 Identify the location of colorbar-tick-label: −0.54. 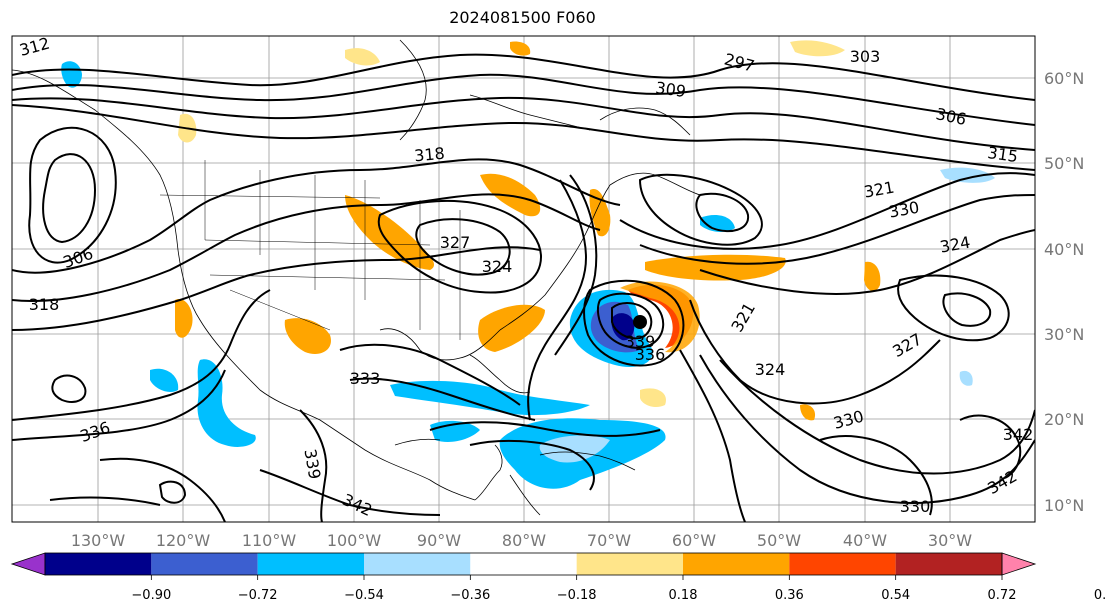
(364, 595).